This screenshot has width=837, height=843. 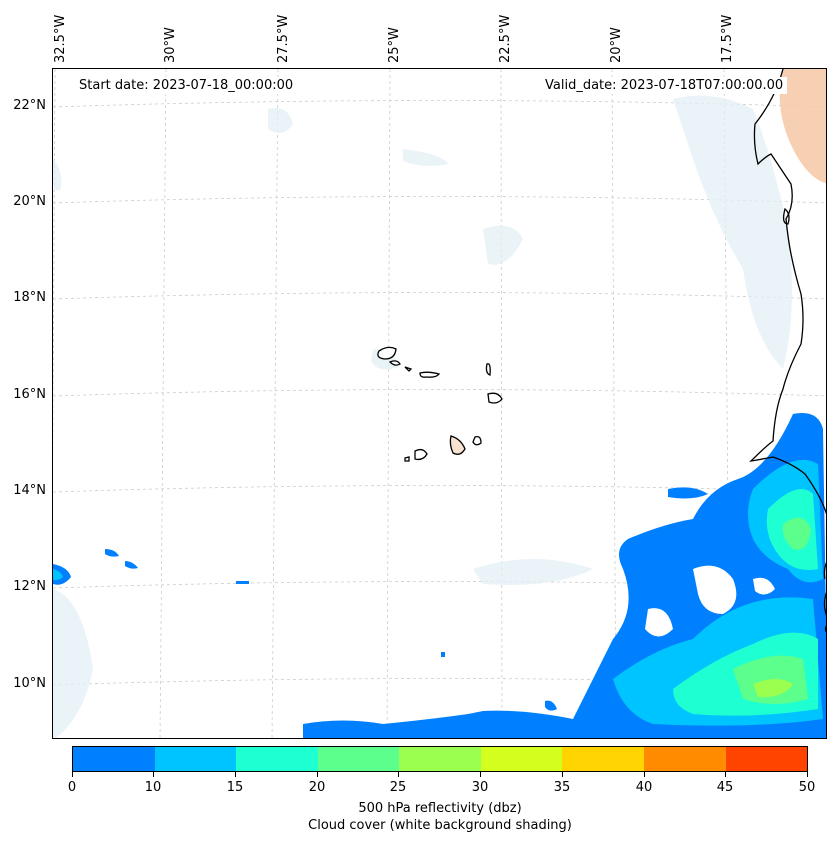 What do you see at coordinates (170, 45) in the screenshot?
I see `lon-label-30w: 30°W` at bounding box center [170, 45].